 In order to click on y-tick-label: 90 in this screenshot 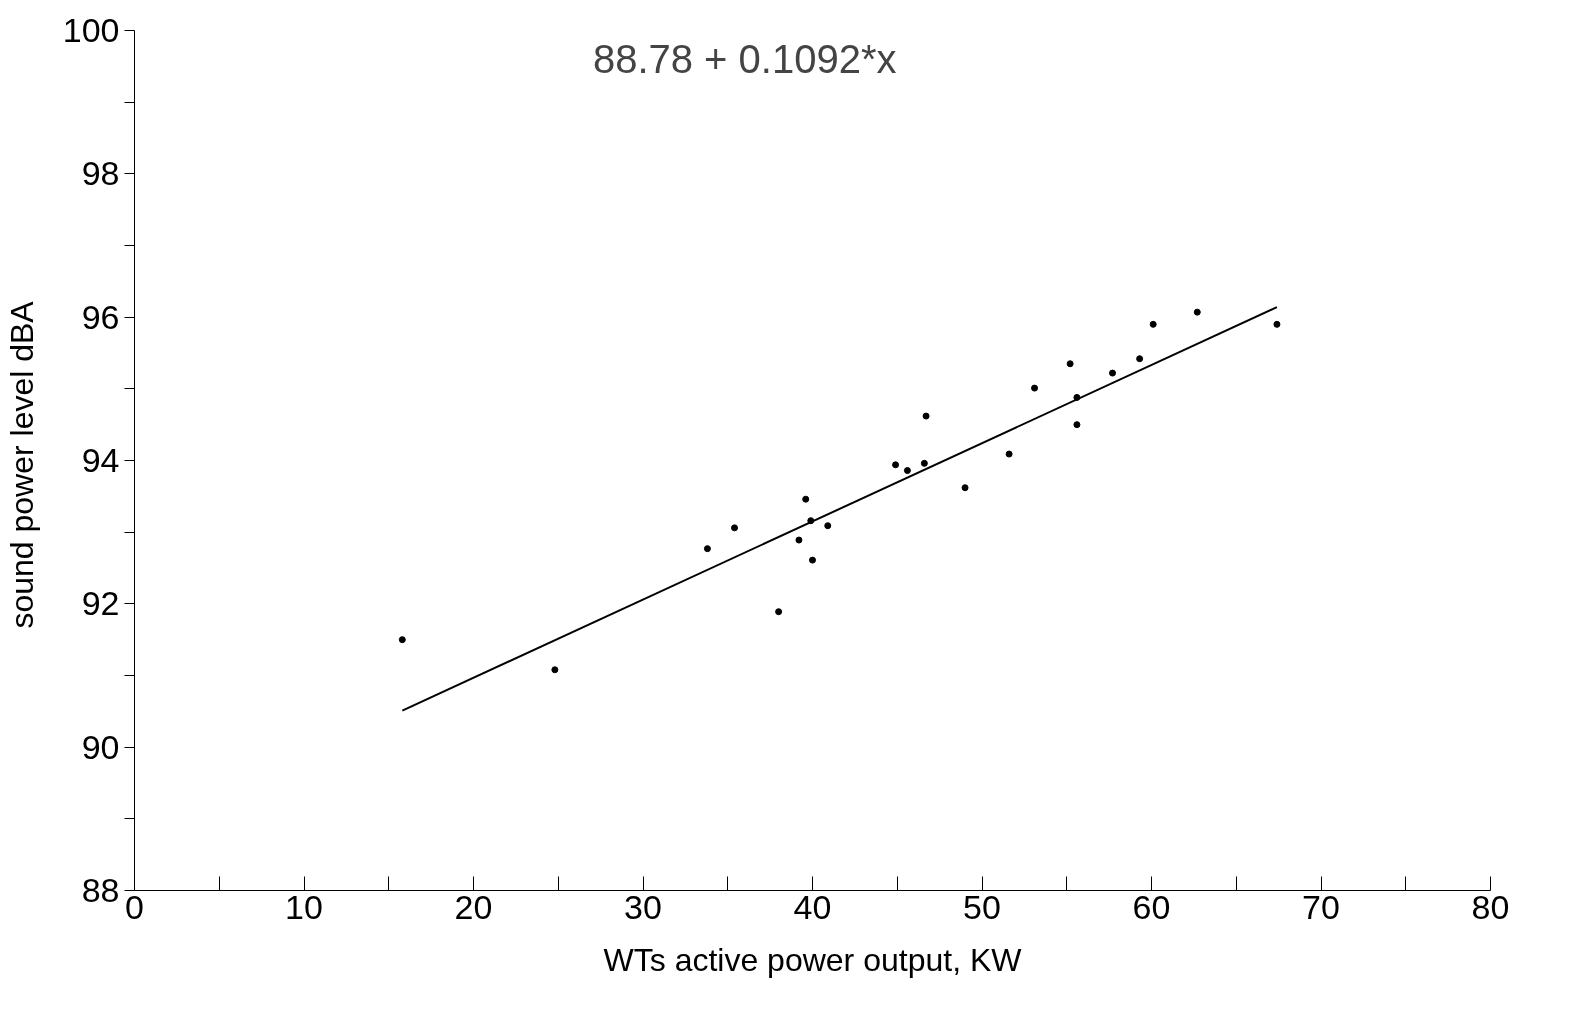, I will do `click(100, 746)`.